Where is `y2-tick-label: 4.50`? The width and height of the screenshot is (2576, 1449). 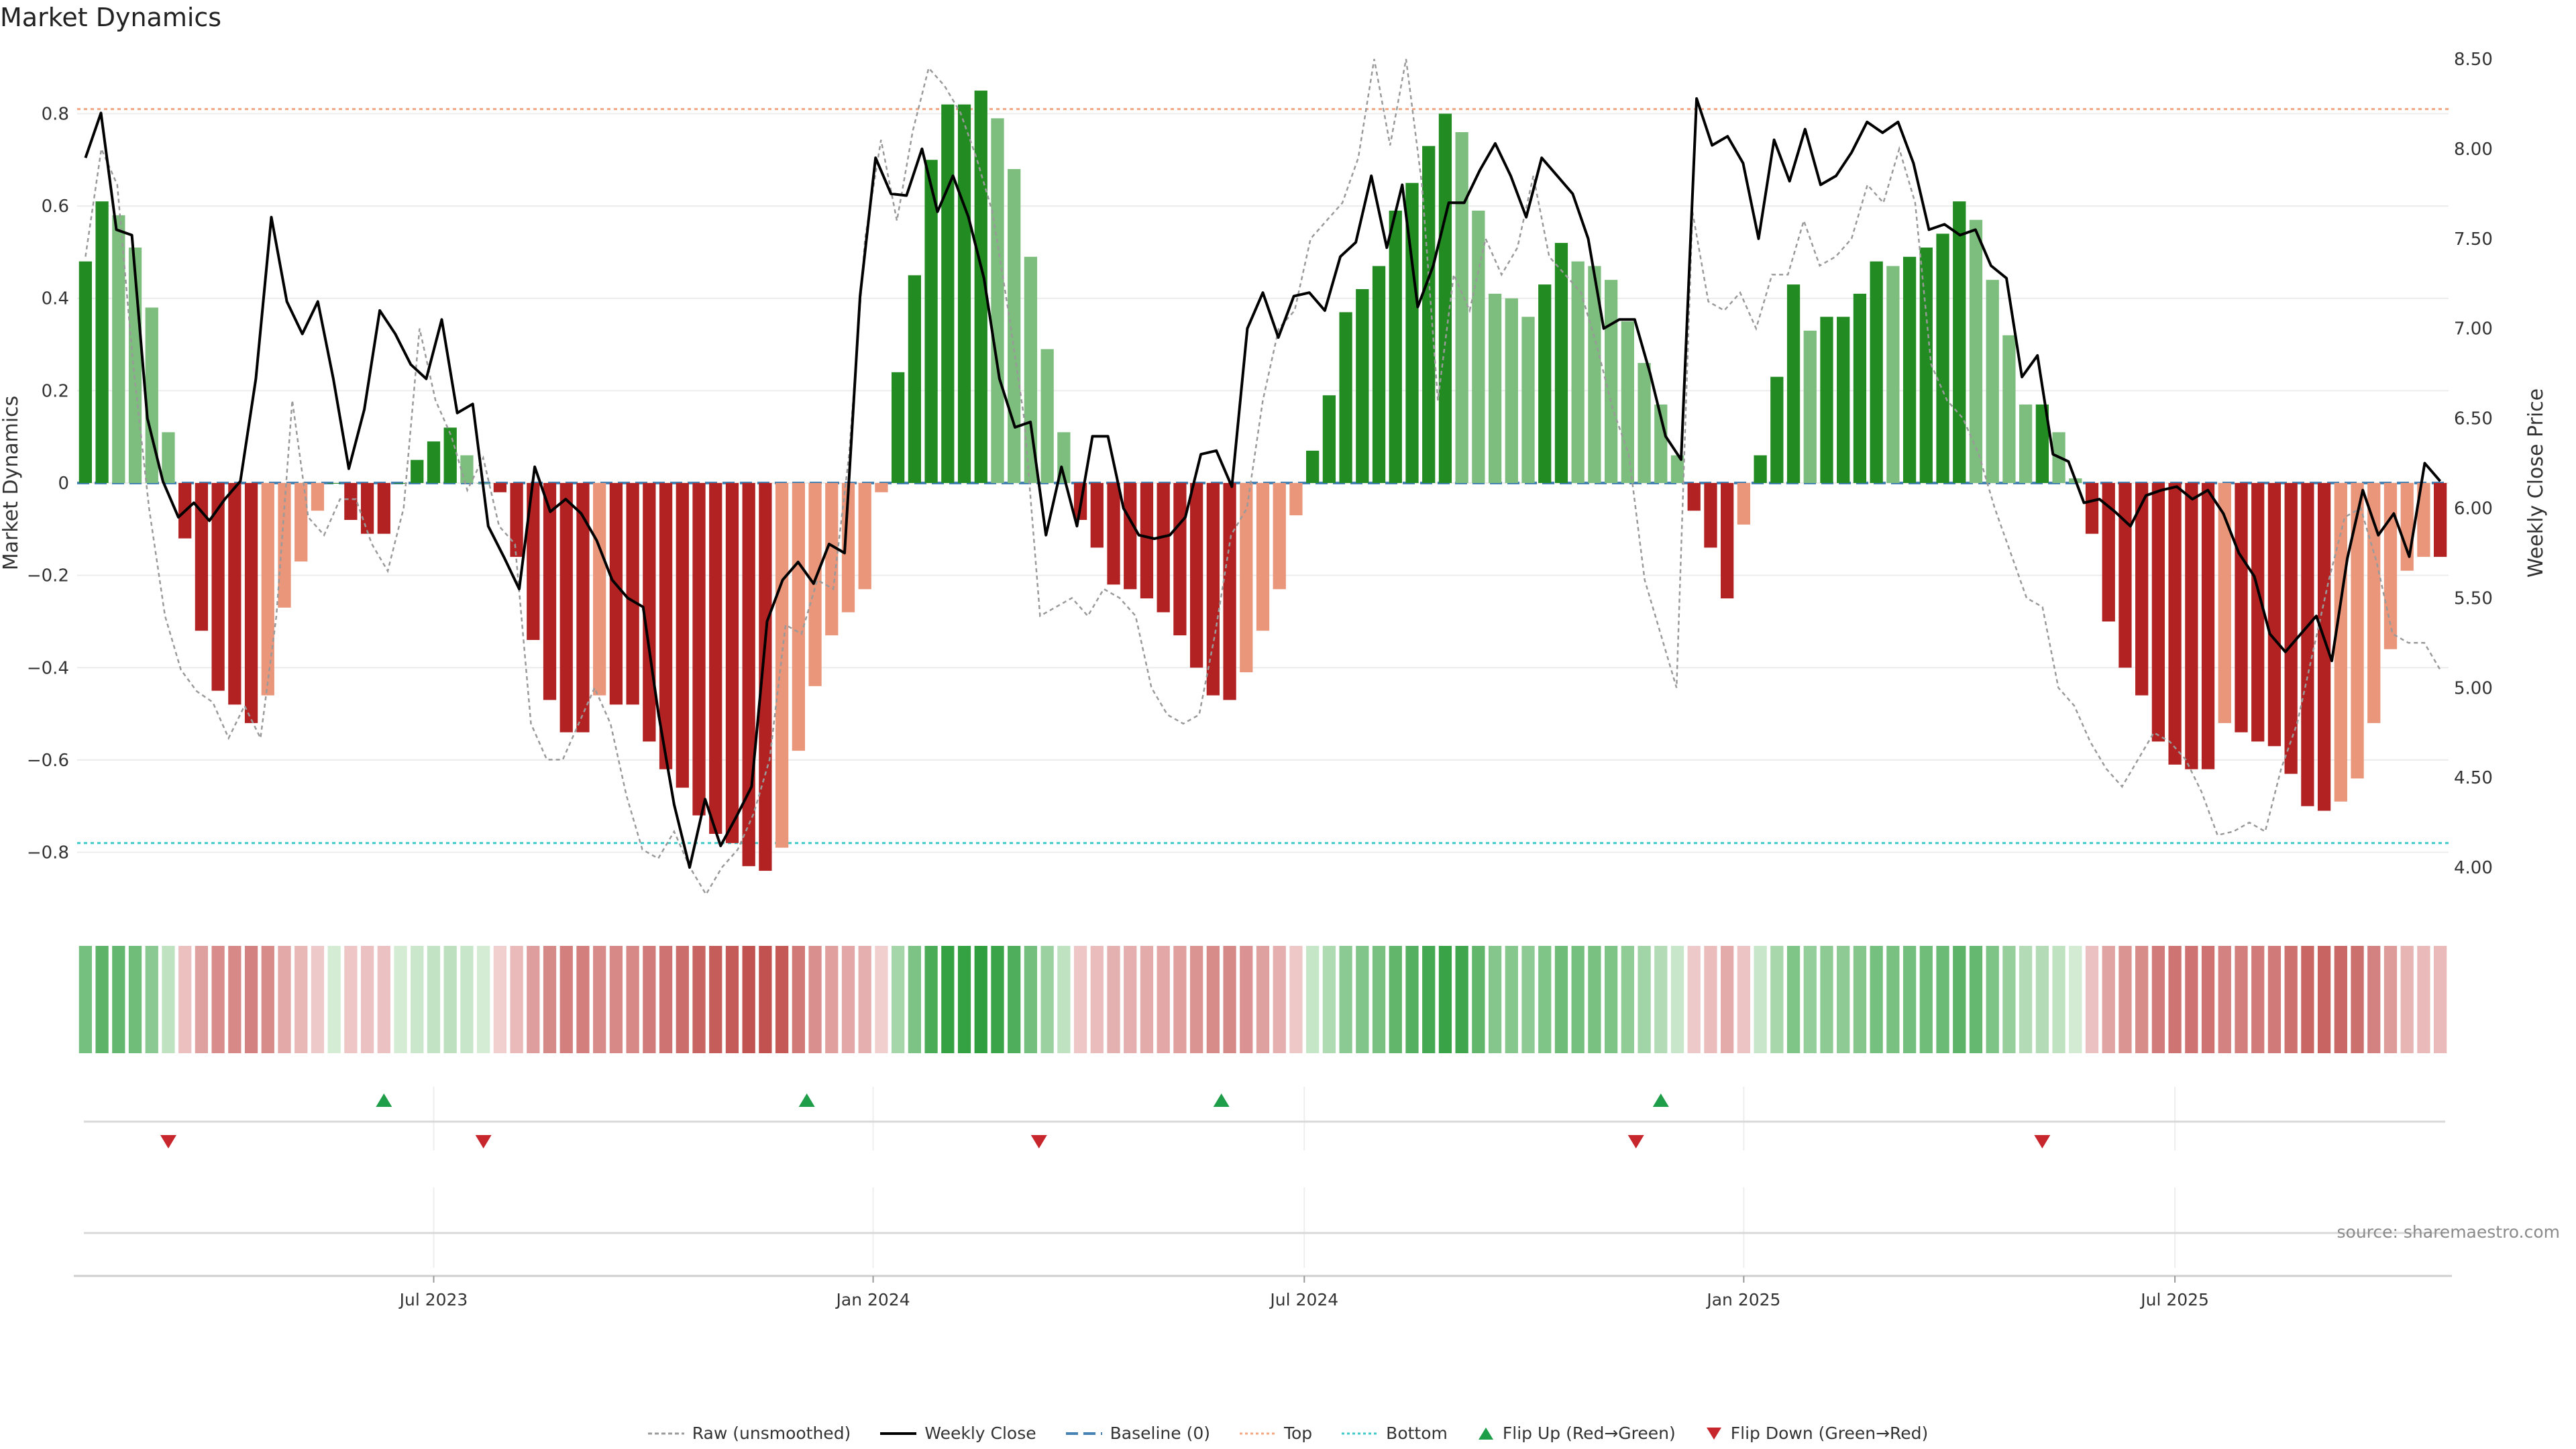 y2-tick-label: 4.50 is located at coordinates (2473, 778).